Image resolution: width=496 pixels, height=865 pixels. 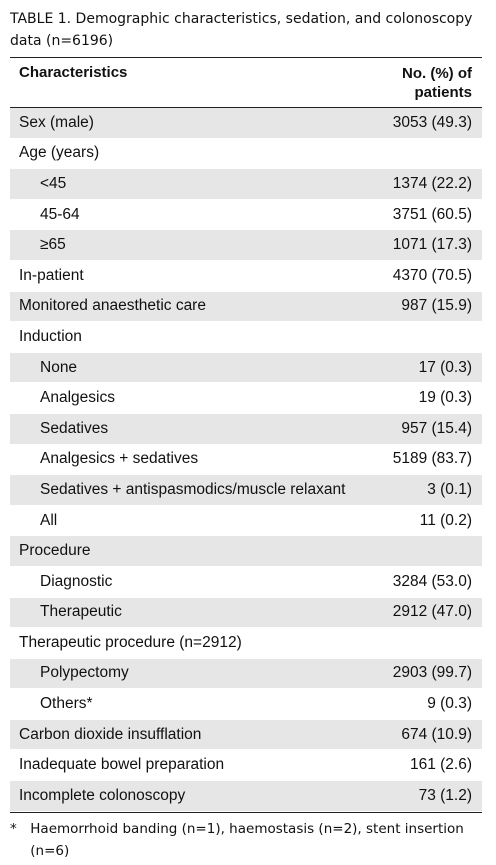 What do you see at coordinates (13, 829) in the screenshot?
I see `footnote-mark: *` at bounding box center [13, 829].